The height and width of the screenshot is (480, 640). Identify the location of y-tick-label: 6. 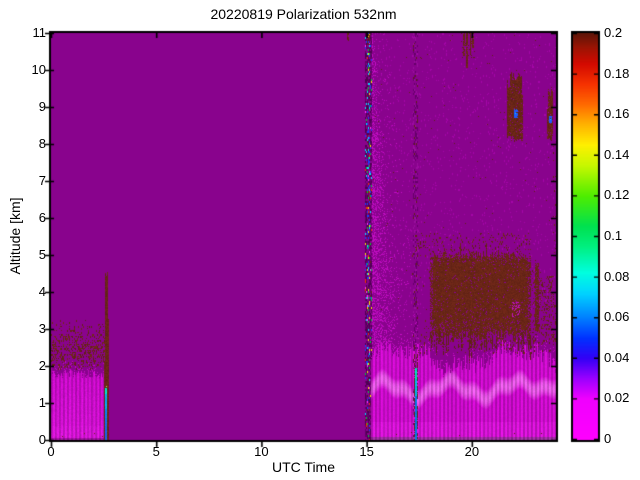
(42, 217).